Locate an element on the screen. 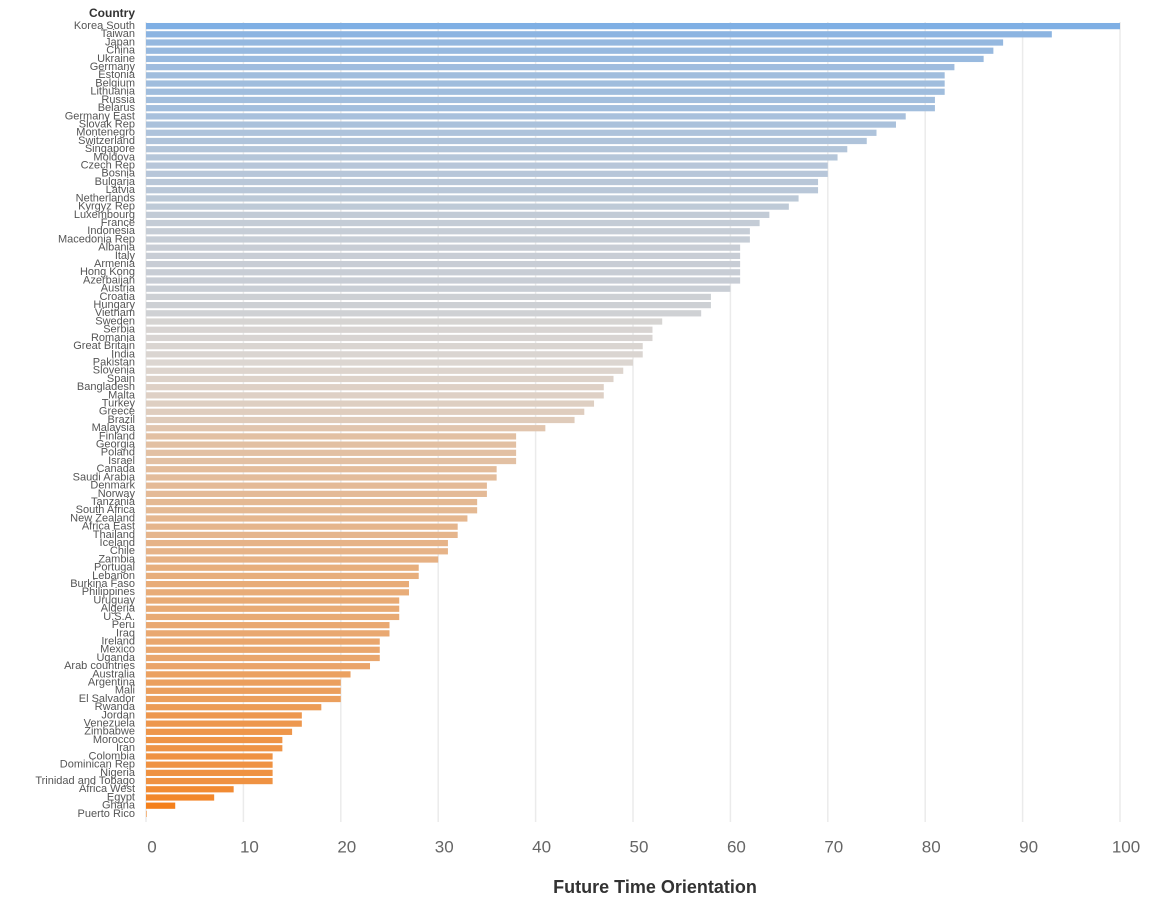  y-tick-label: Hungary is located at coordinates (114, 305).